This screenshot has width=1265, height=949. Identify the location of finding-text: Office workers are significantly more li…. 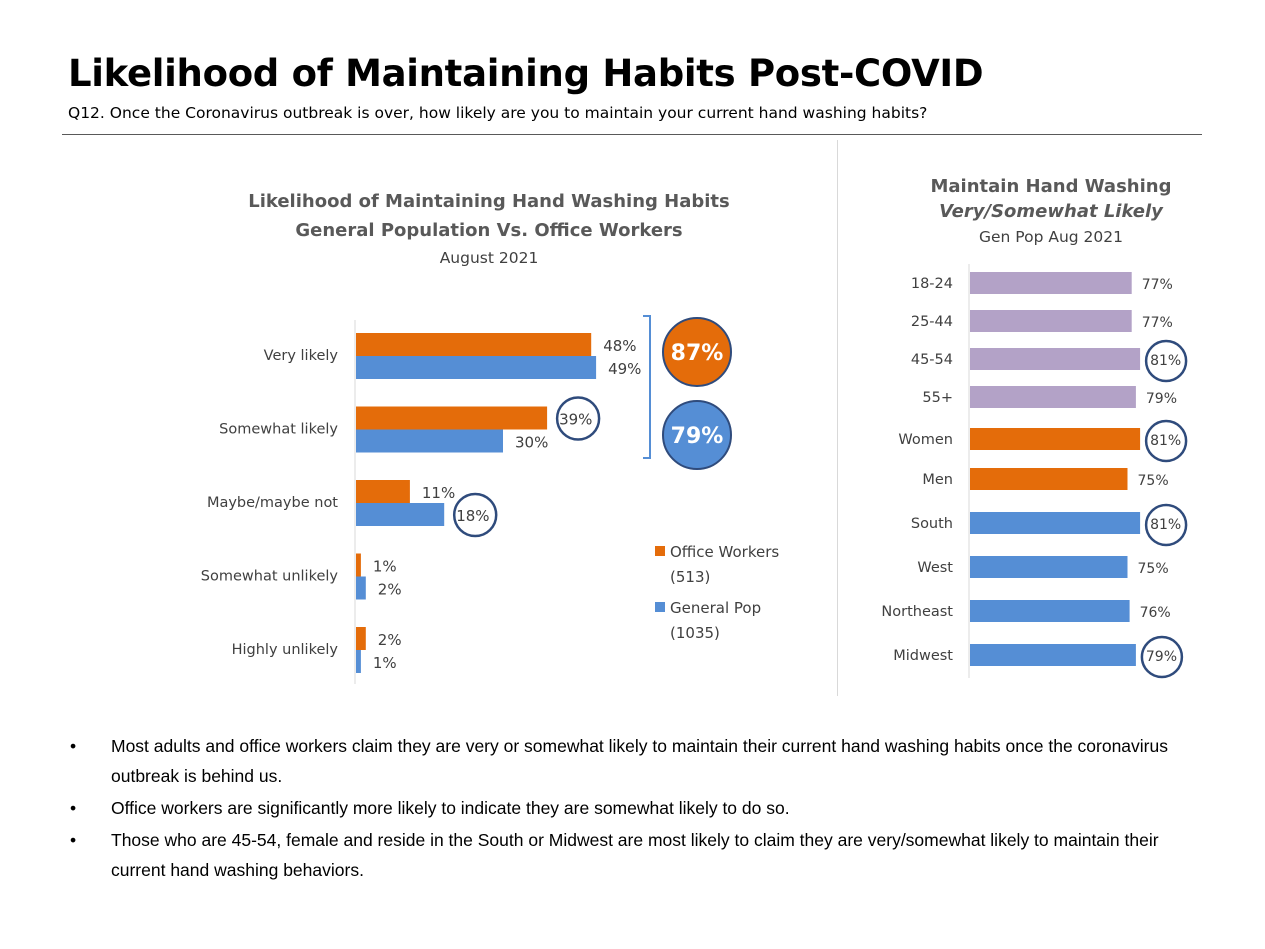
(450, 808).